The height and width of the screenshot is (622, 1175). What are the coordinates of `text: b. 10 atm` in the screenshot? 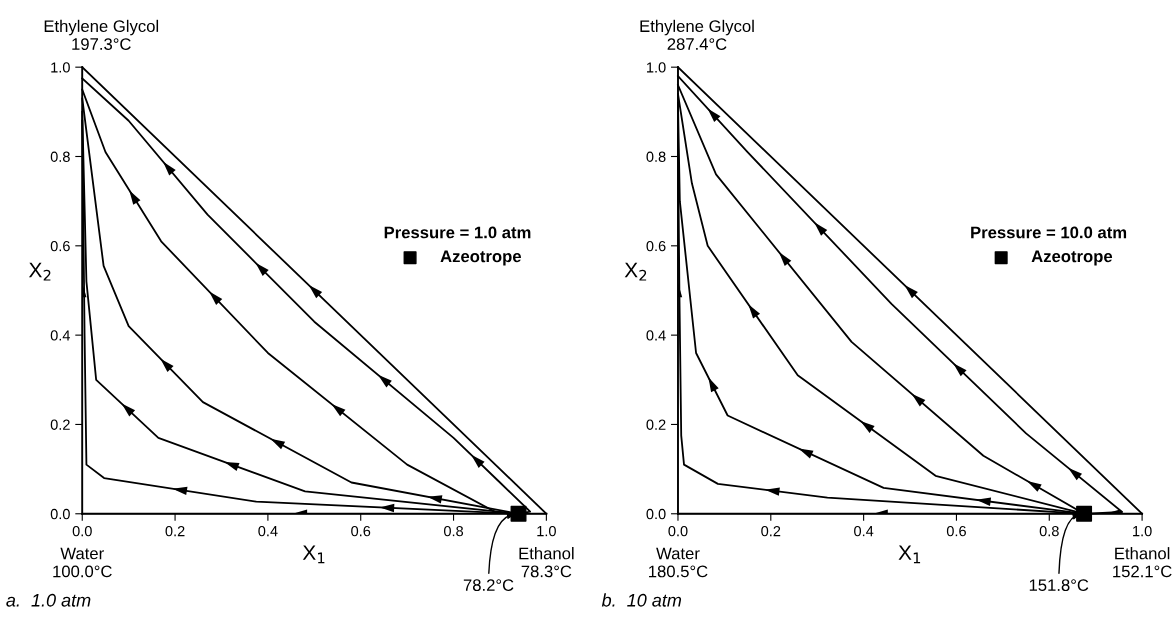 It's located at (641, 600).